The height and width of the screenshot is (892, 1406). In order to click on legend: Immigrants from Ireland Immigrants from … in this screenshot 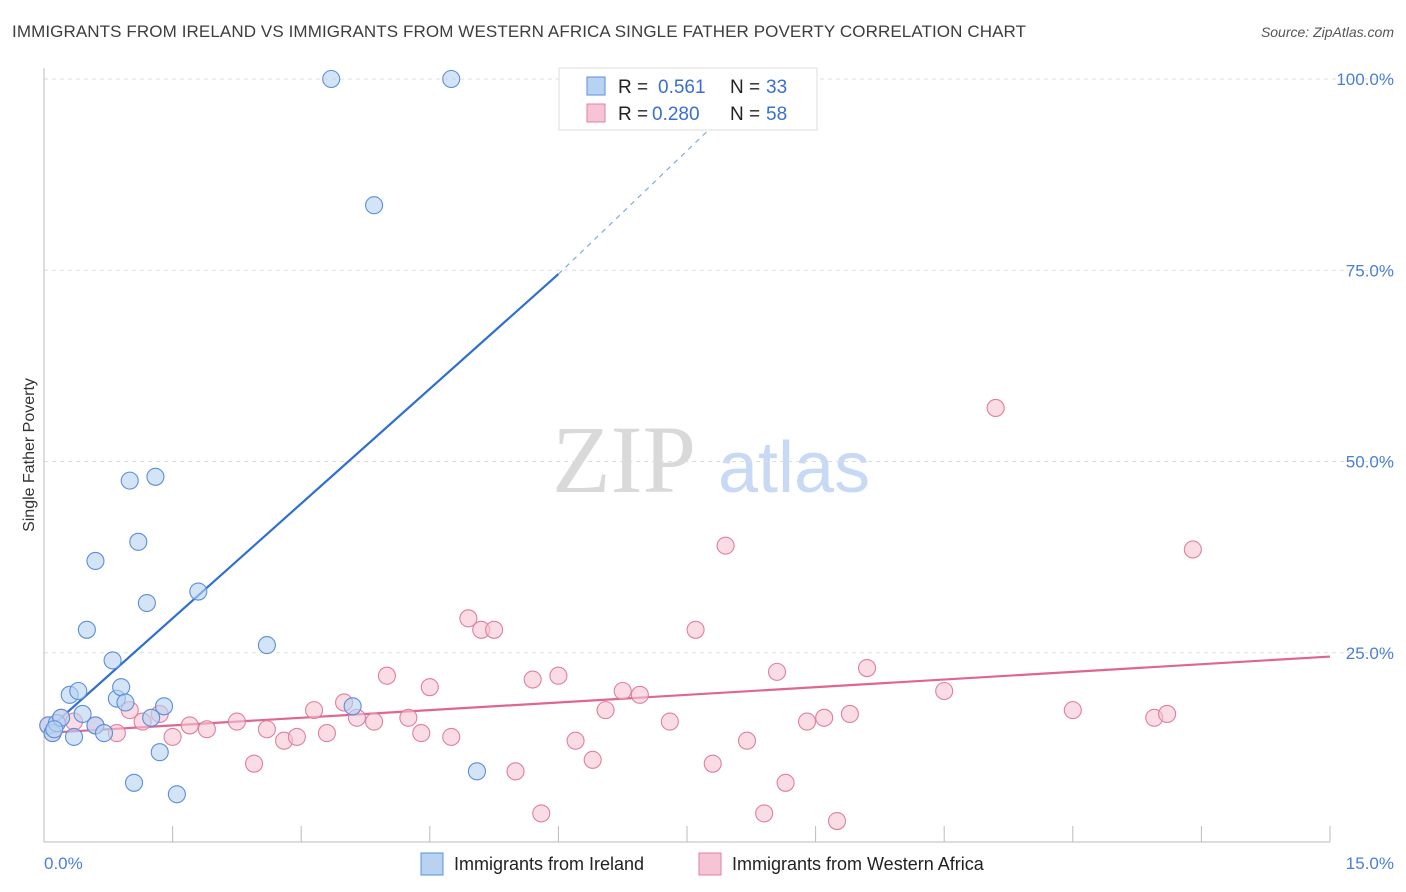, I will do `click(702, 864)`.